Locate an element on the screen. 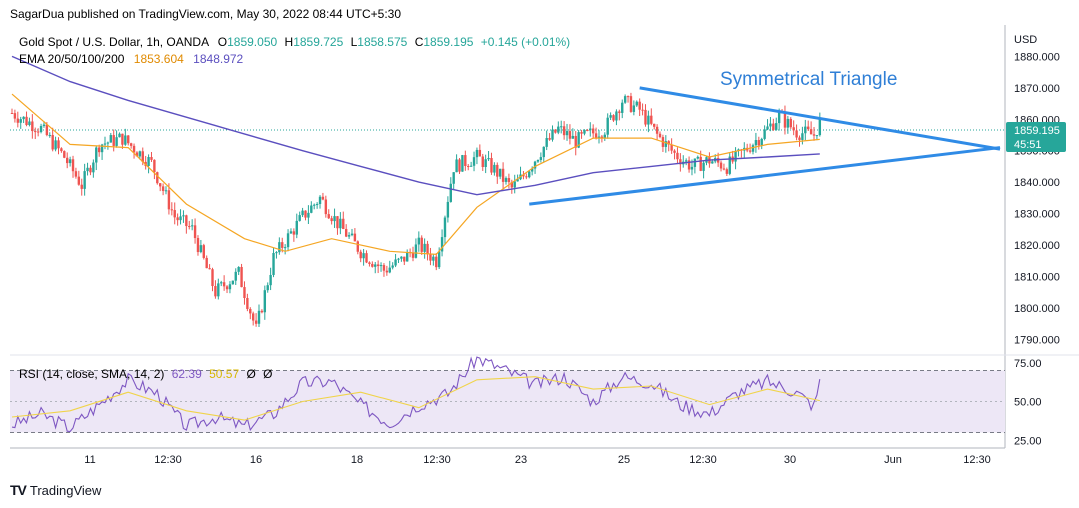  rsi-value-4: Ø is located at coordinates (267, 374).